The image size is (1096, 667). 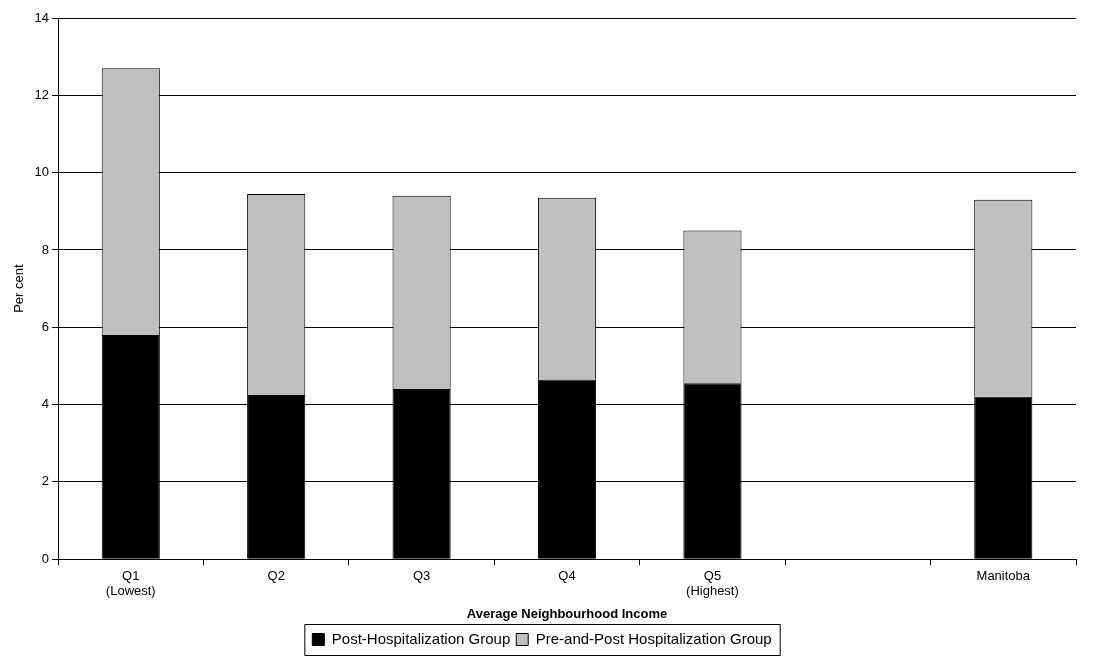 I want to click on y-tick-label: 14, so click(x=42, y=17).